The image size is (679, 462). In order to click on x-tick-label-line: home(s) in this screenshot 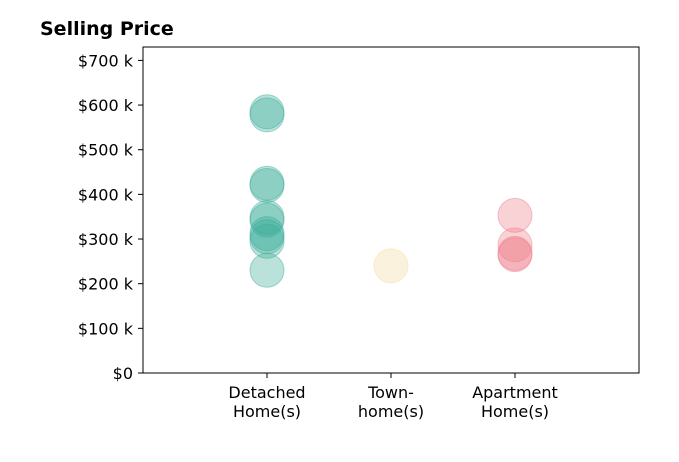, I will do `click(391, 411)`.